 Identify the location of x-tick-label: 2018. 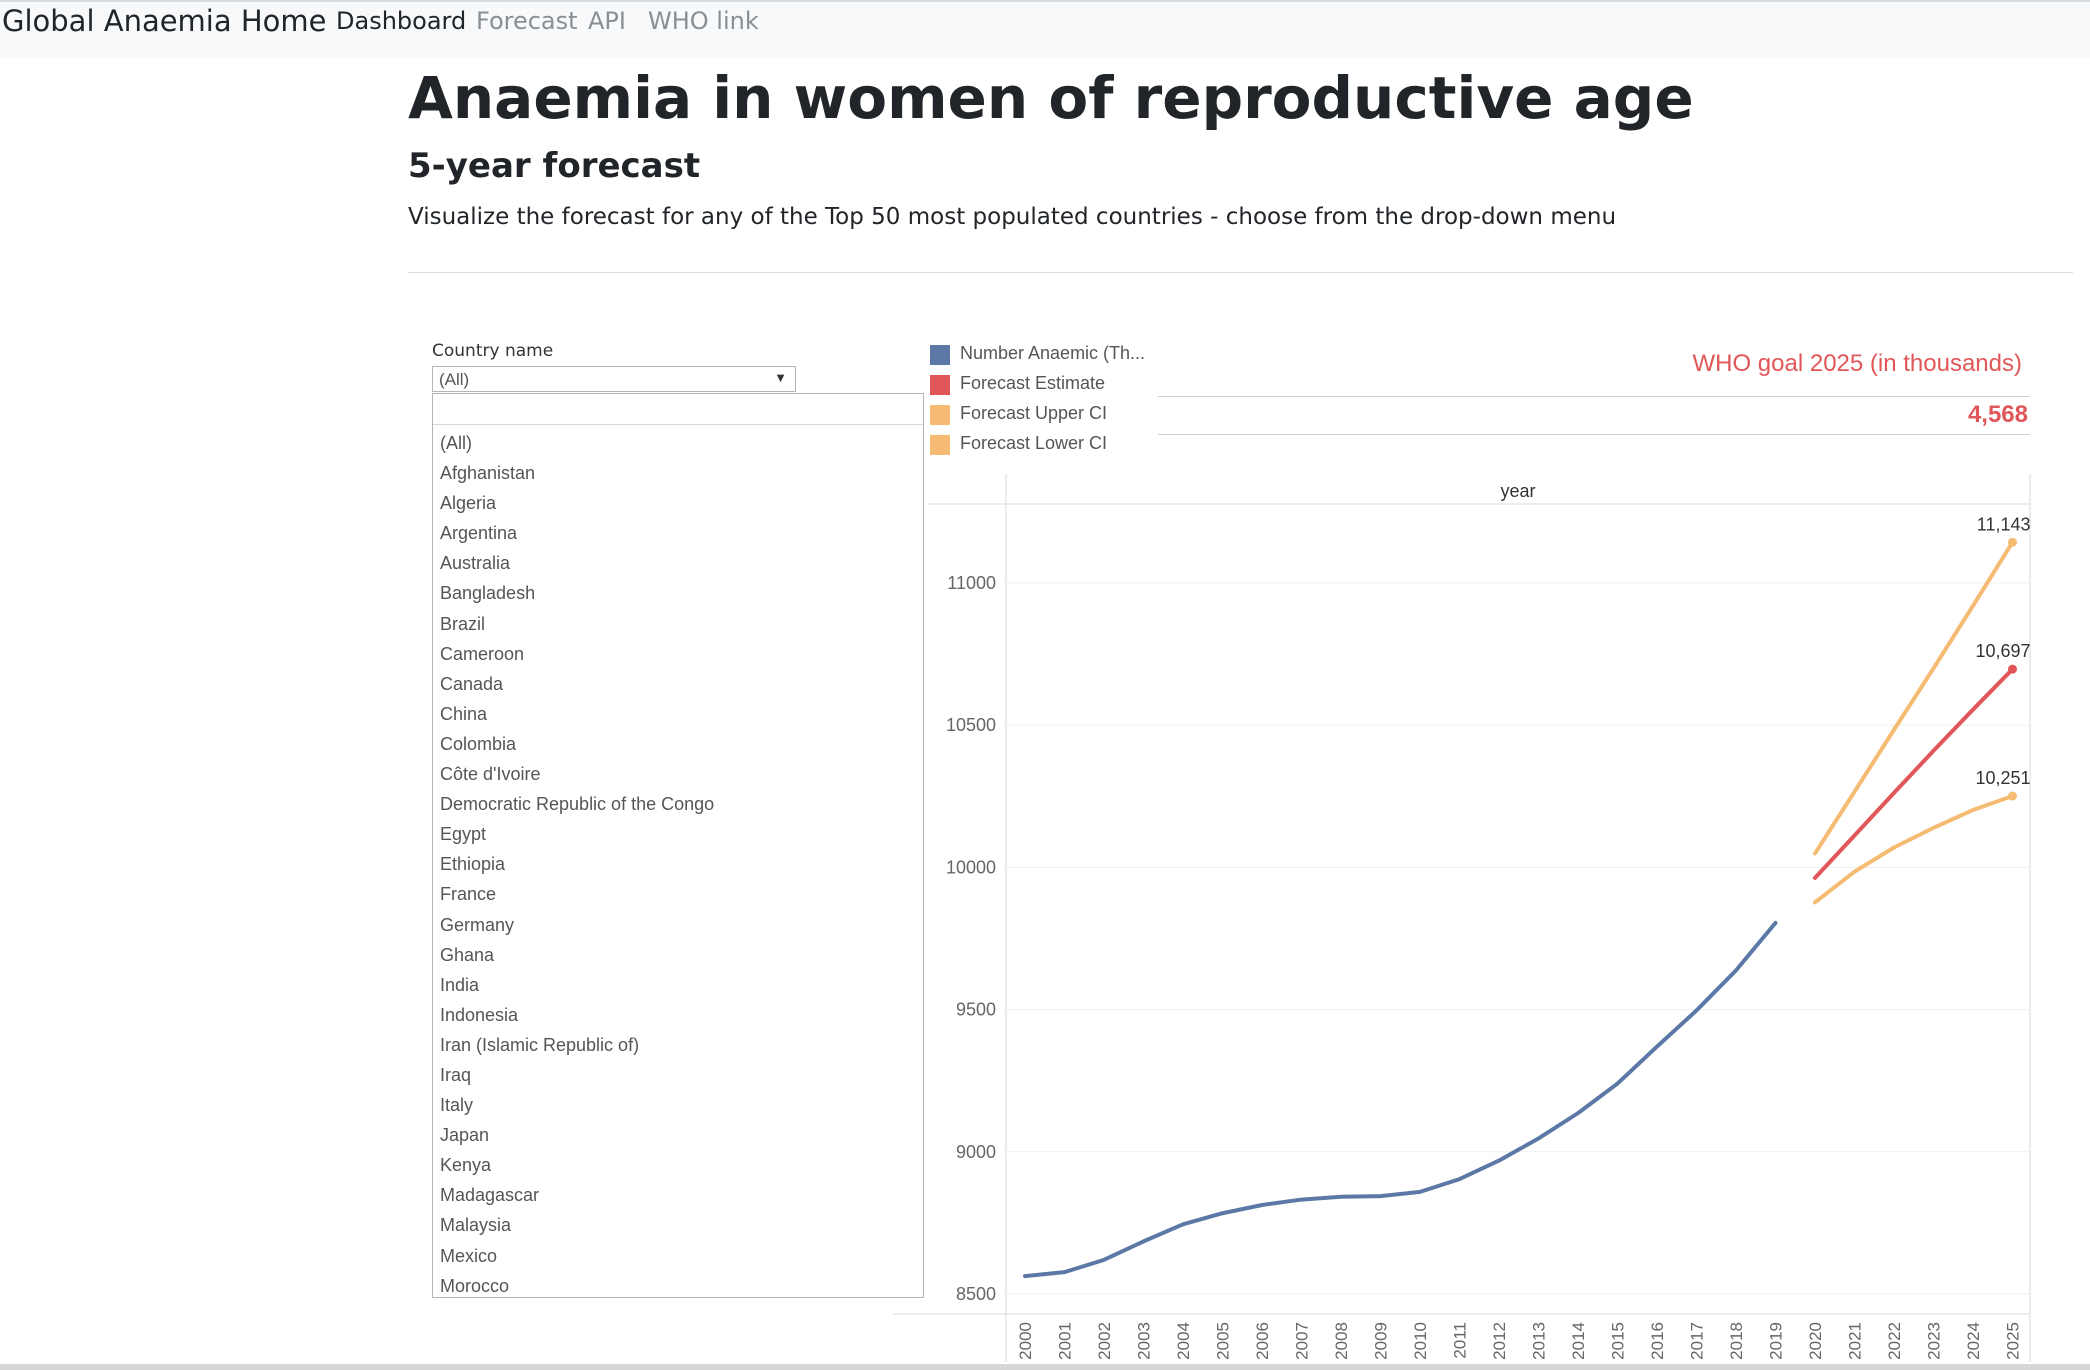
(1736, 1341).